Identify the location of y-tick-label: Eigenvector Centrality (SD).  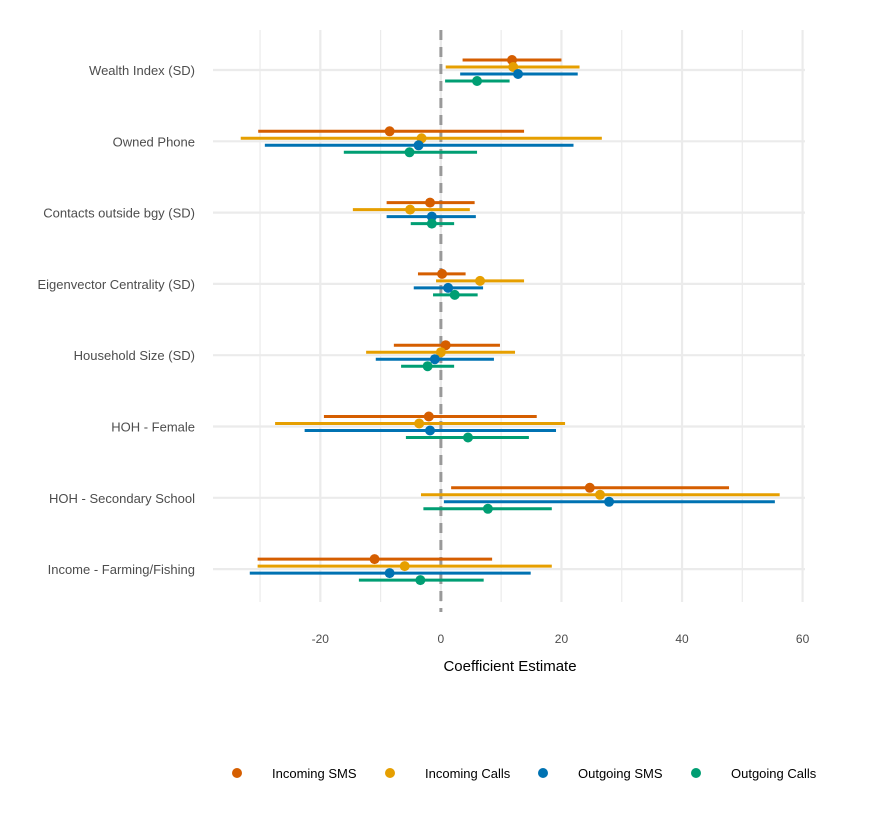
(117, 284).